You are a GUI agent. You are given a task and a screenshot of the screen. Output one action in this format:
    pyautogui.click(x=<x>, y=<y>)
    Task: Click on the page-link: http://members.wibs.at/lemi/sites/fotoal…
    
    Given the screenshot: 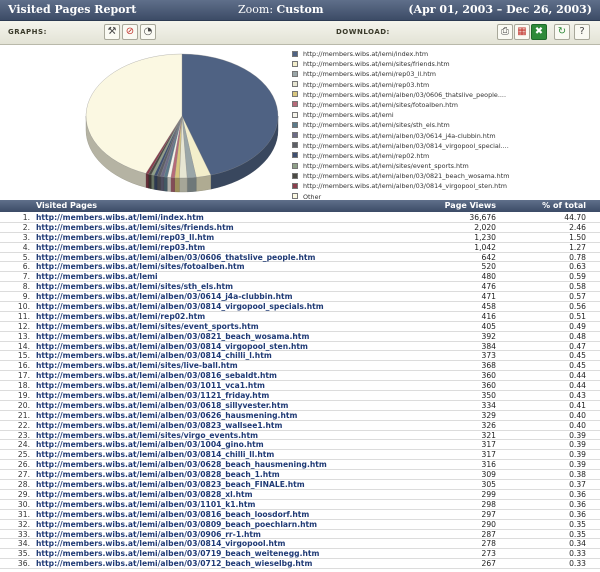 What is the action you would take?
    pyautogui.click(x=140, y=267)
    